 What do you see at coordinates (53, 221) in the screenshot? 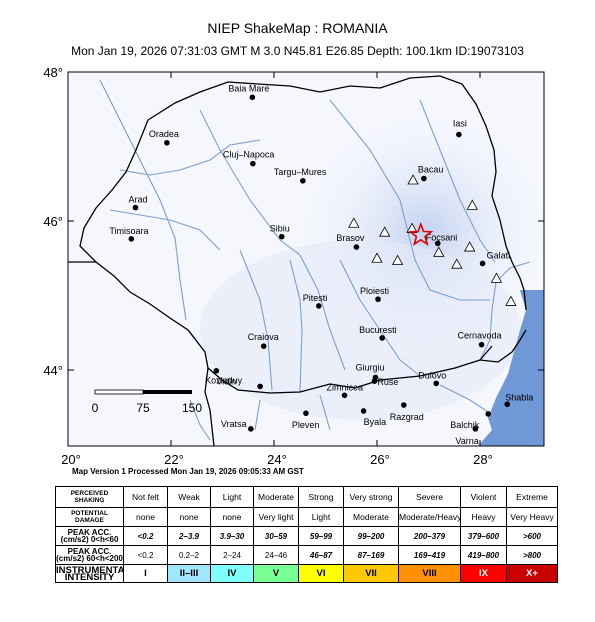
I see `lat-label: 46°` at bounding box center [53, 221].